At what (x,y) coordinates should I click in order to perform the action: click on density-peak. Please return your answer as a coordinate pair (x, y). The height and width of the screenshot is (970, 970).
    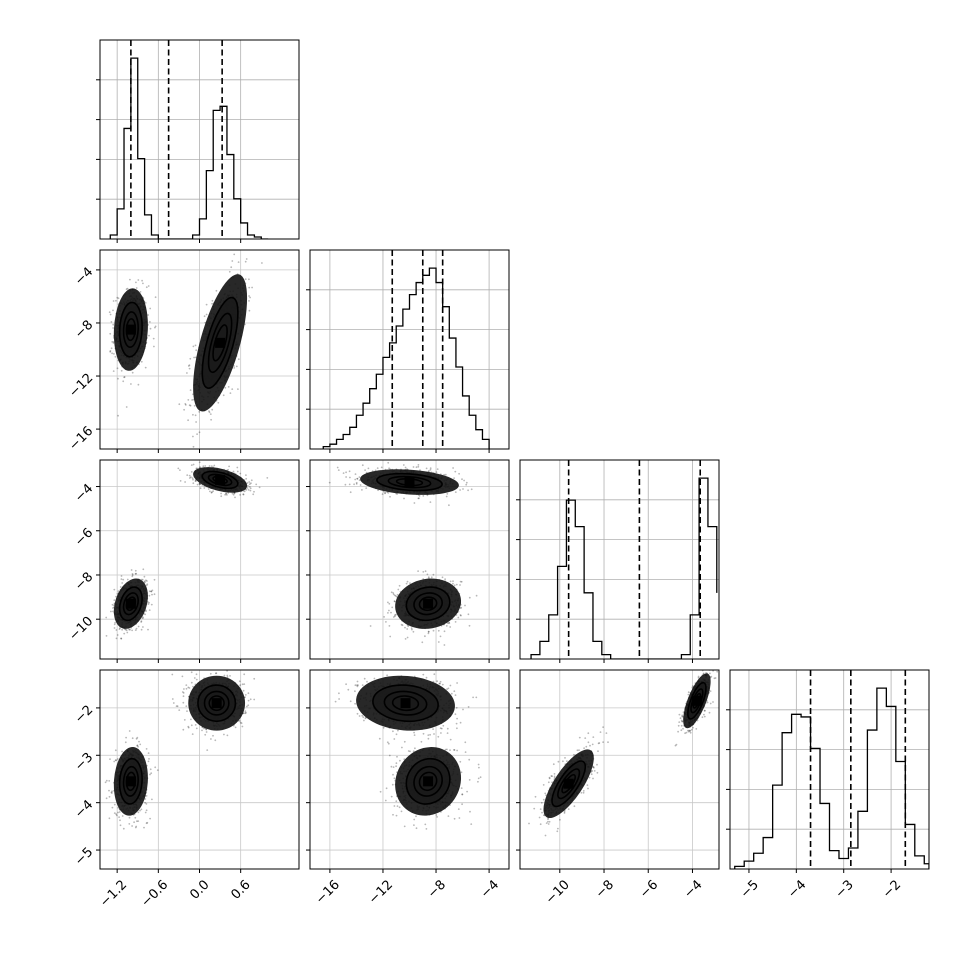
    Looking at the image, I should click on (130, 603).